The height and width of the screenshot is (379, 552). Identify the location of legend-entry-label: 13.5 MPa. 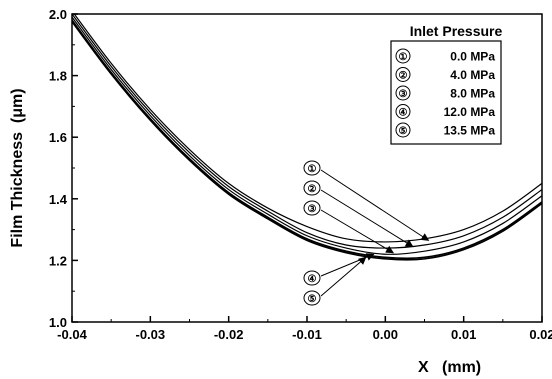
(470, 131).